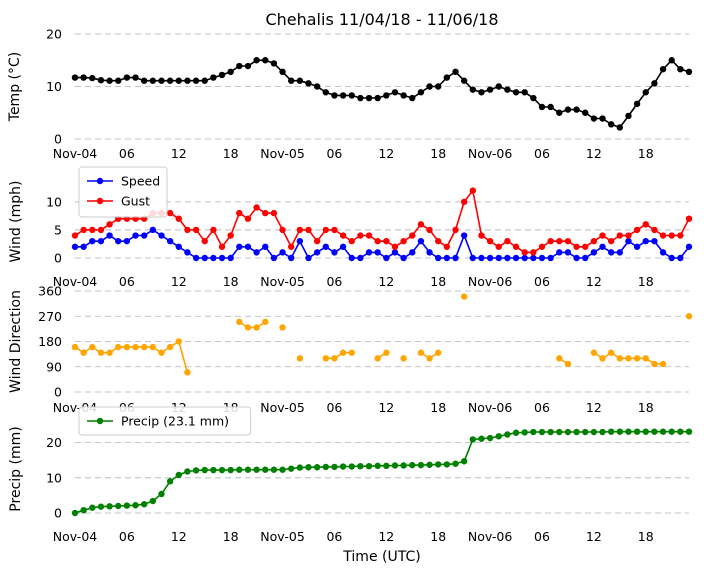 The image size is (704, 573). I want to click on y-tick-label: 0, so click(58, 392).